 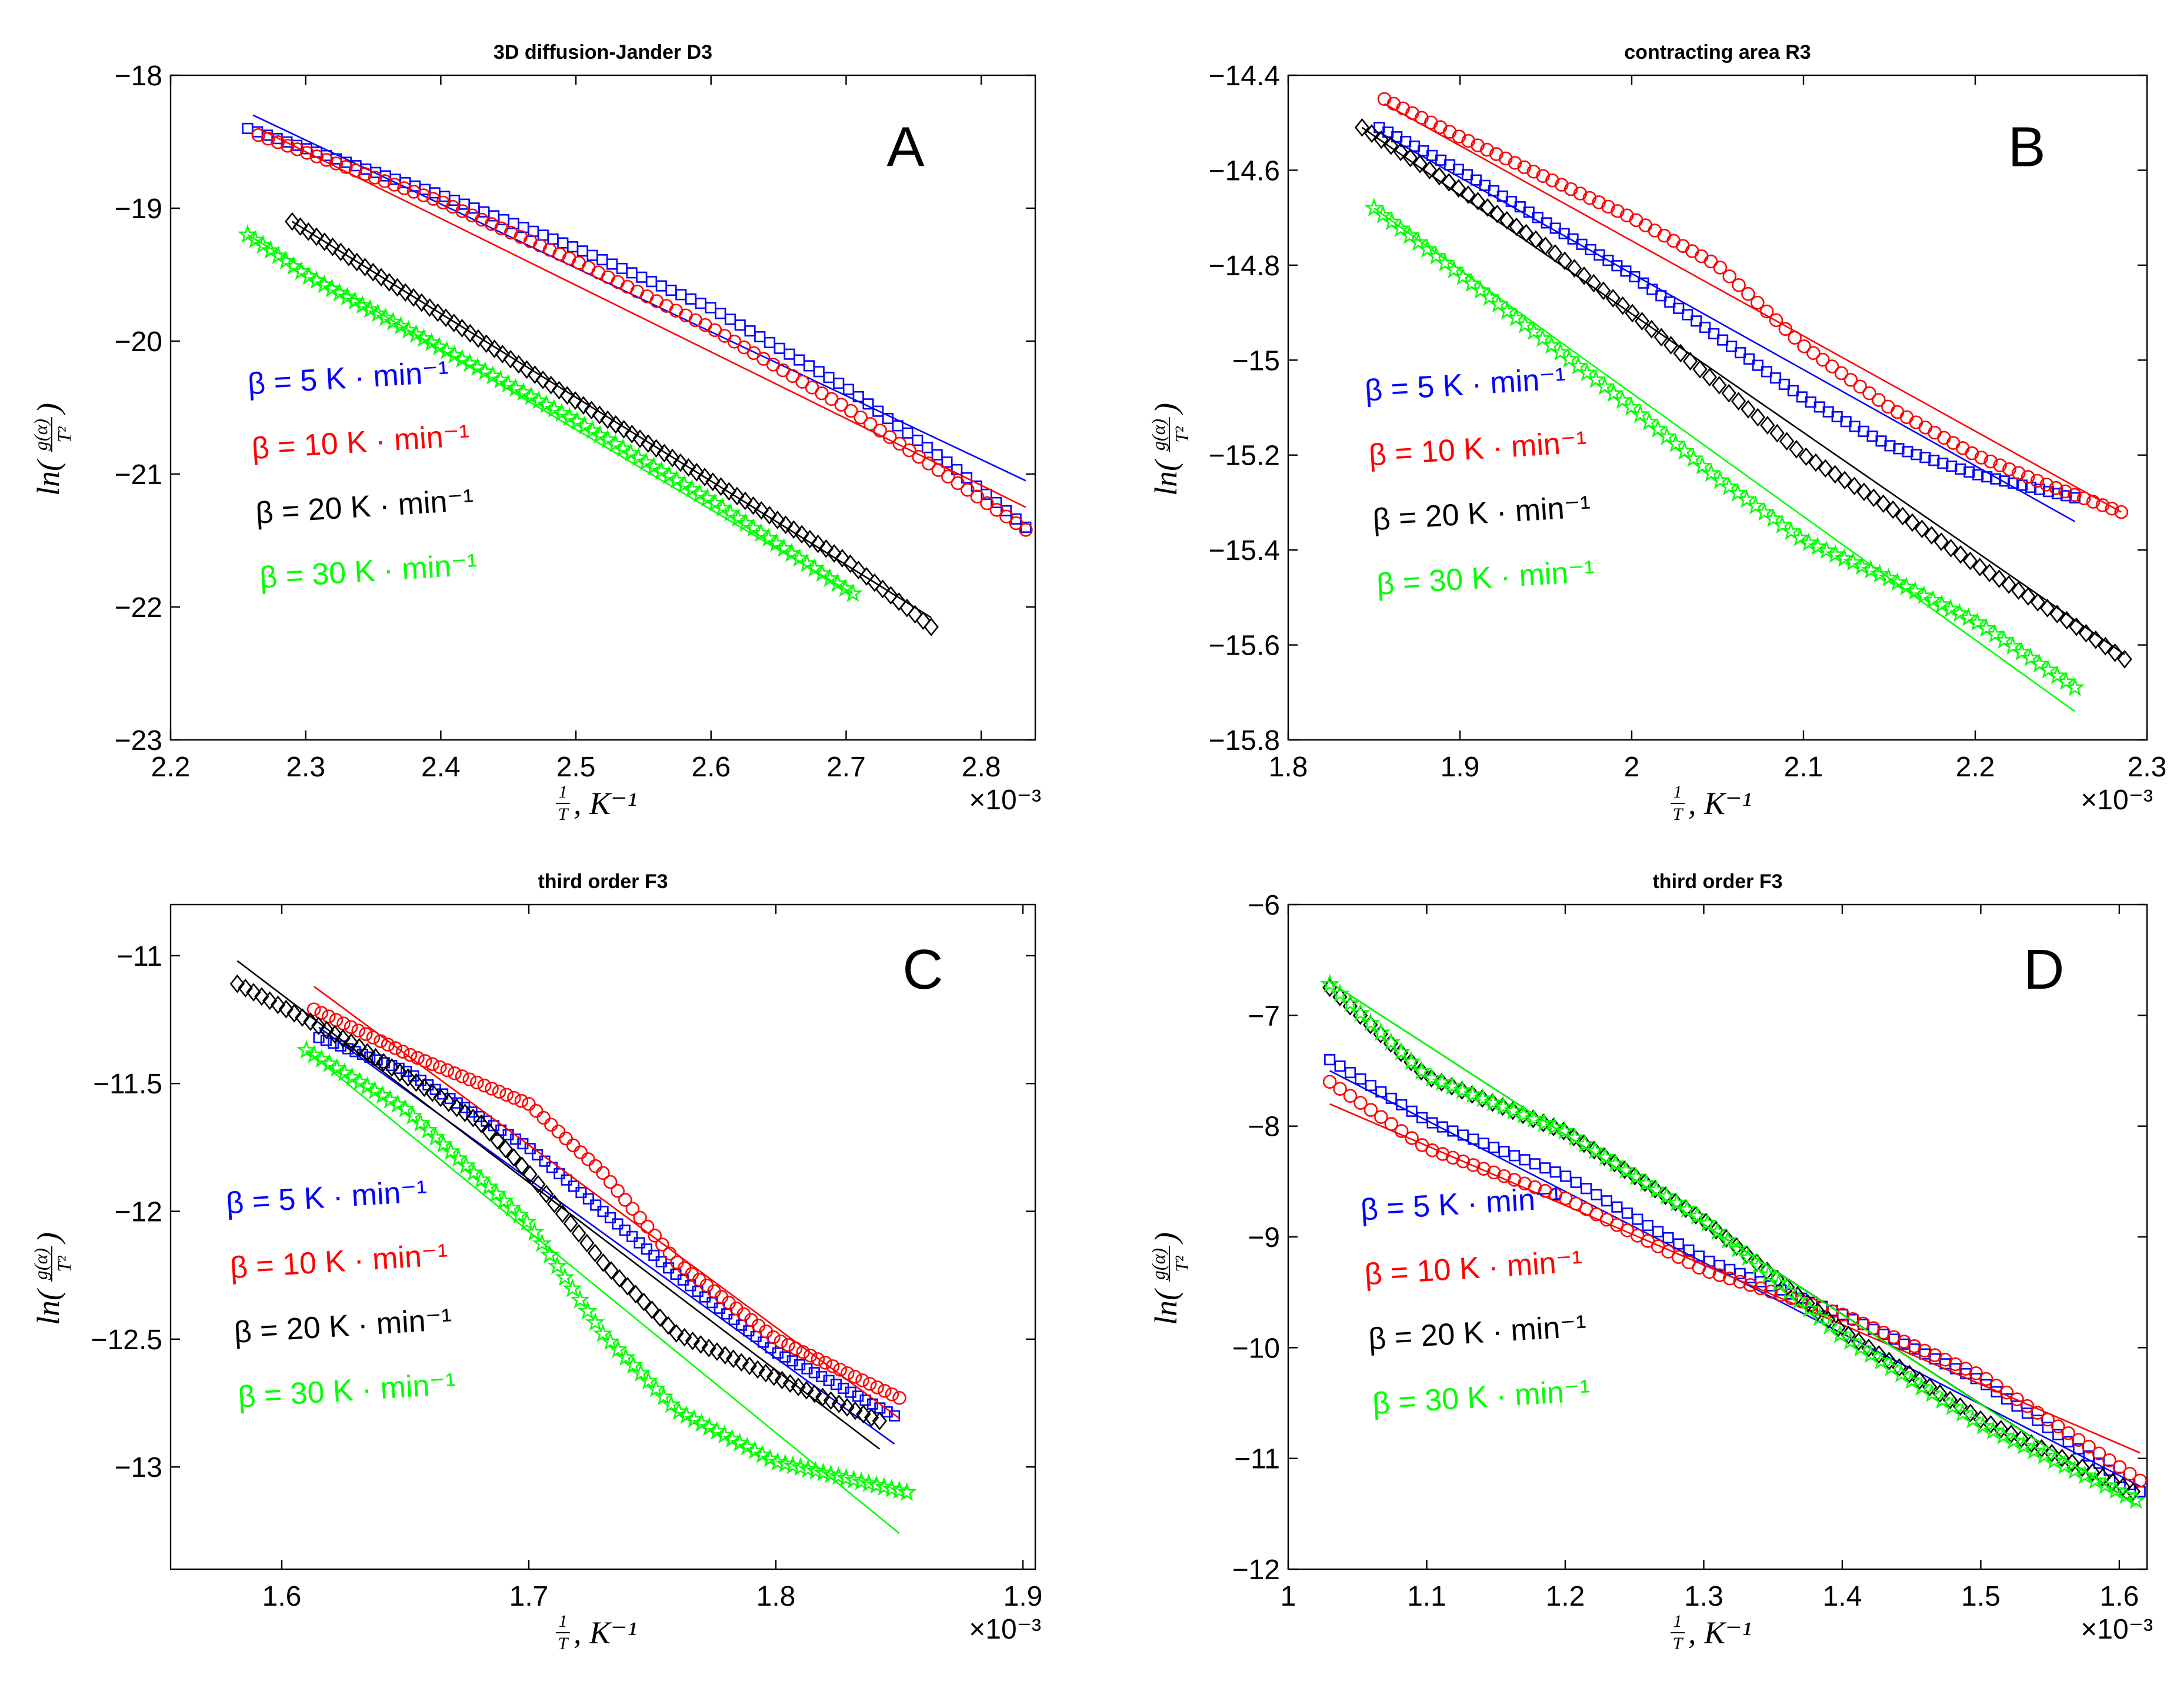 I want to click on x-label-denominator: T, so click(x=1678, y=1643).